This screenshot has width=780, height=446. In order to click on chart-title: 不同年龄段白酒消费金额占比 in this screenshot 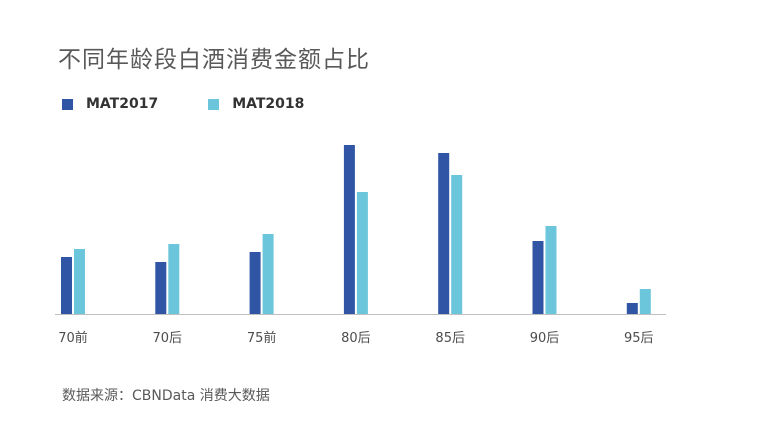, I will do `click(214, 60)`.